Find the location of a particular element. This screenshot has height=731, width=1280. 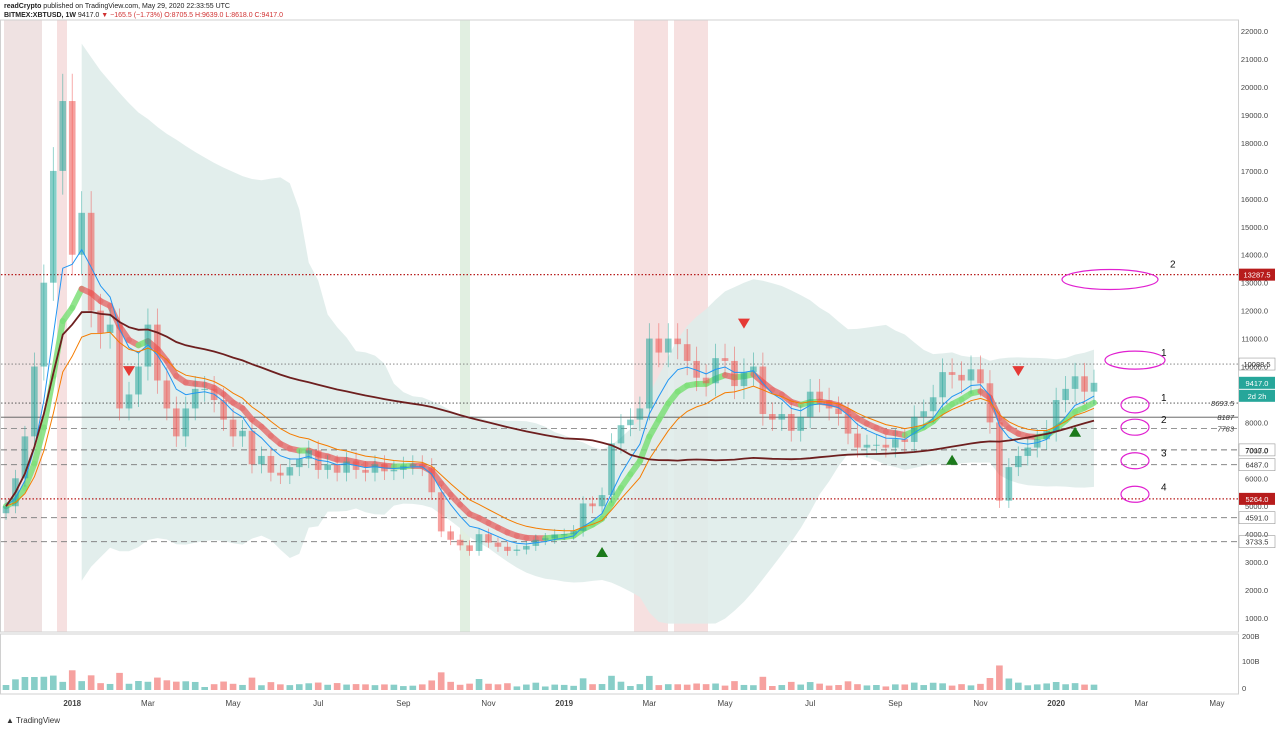

logo-icon: ▲ is located at coordinates (10, 720).